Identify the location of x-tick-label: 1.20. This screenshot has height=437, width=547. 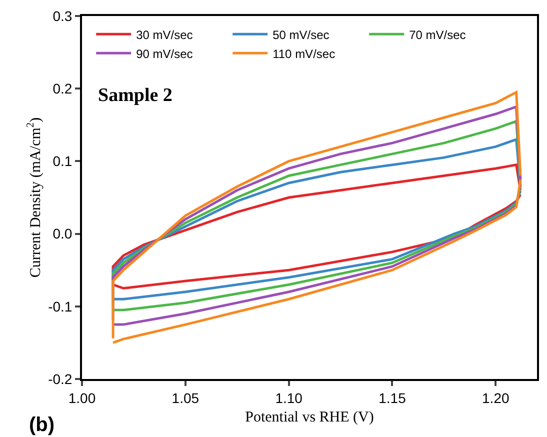
(496, 398).